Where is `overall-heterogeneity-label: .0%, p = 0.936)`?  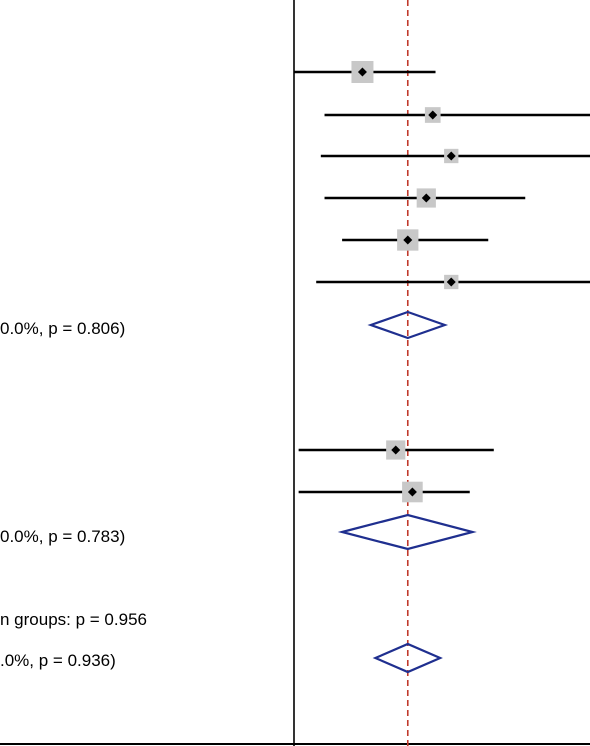
overall-heterogeneity-label: .0%, p = 0.936) is located at coordinates (58, 660).